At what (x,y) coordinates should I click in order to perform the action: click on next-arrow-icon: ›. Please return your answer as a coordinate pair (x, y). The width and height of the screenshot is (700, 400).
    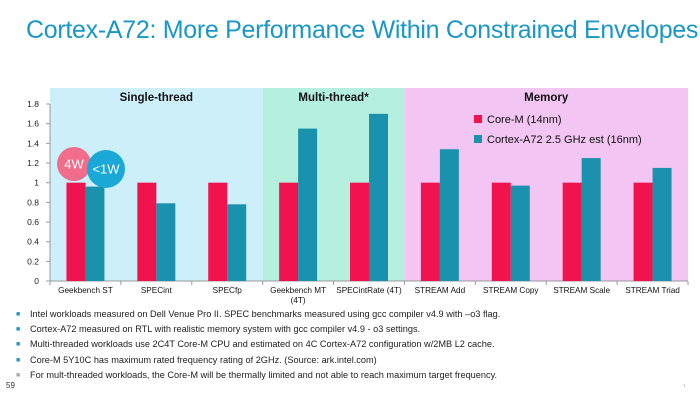
    Looking at the image, I should click on (684, 385).